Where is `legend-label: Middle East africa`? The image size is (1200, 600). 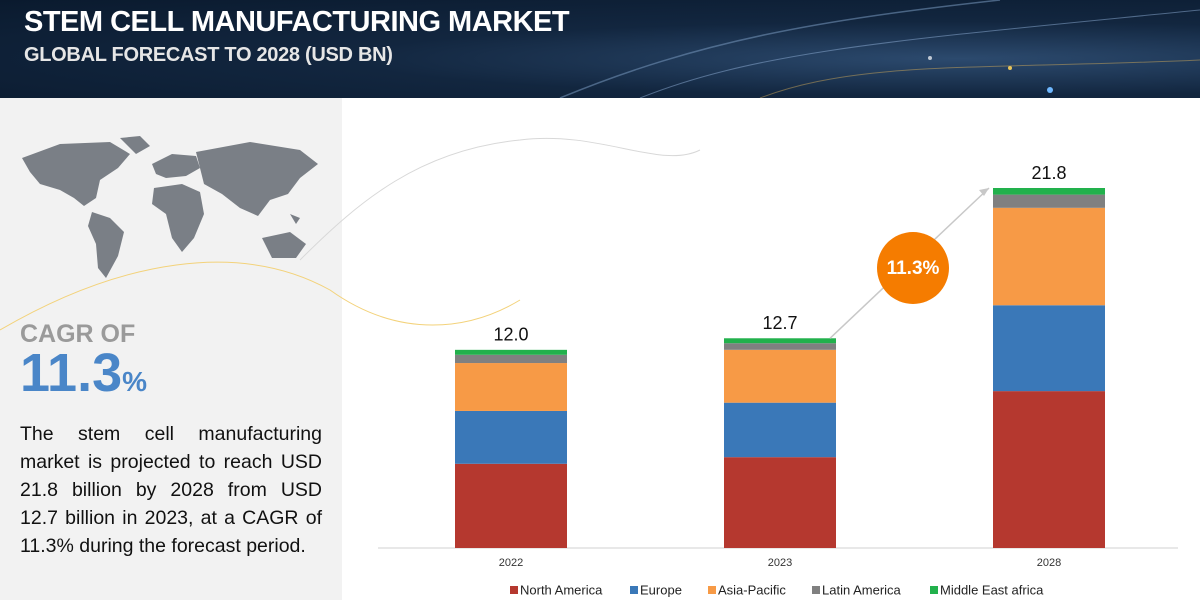
legend-label: Middle East africa is located at coordinates (992, 589).